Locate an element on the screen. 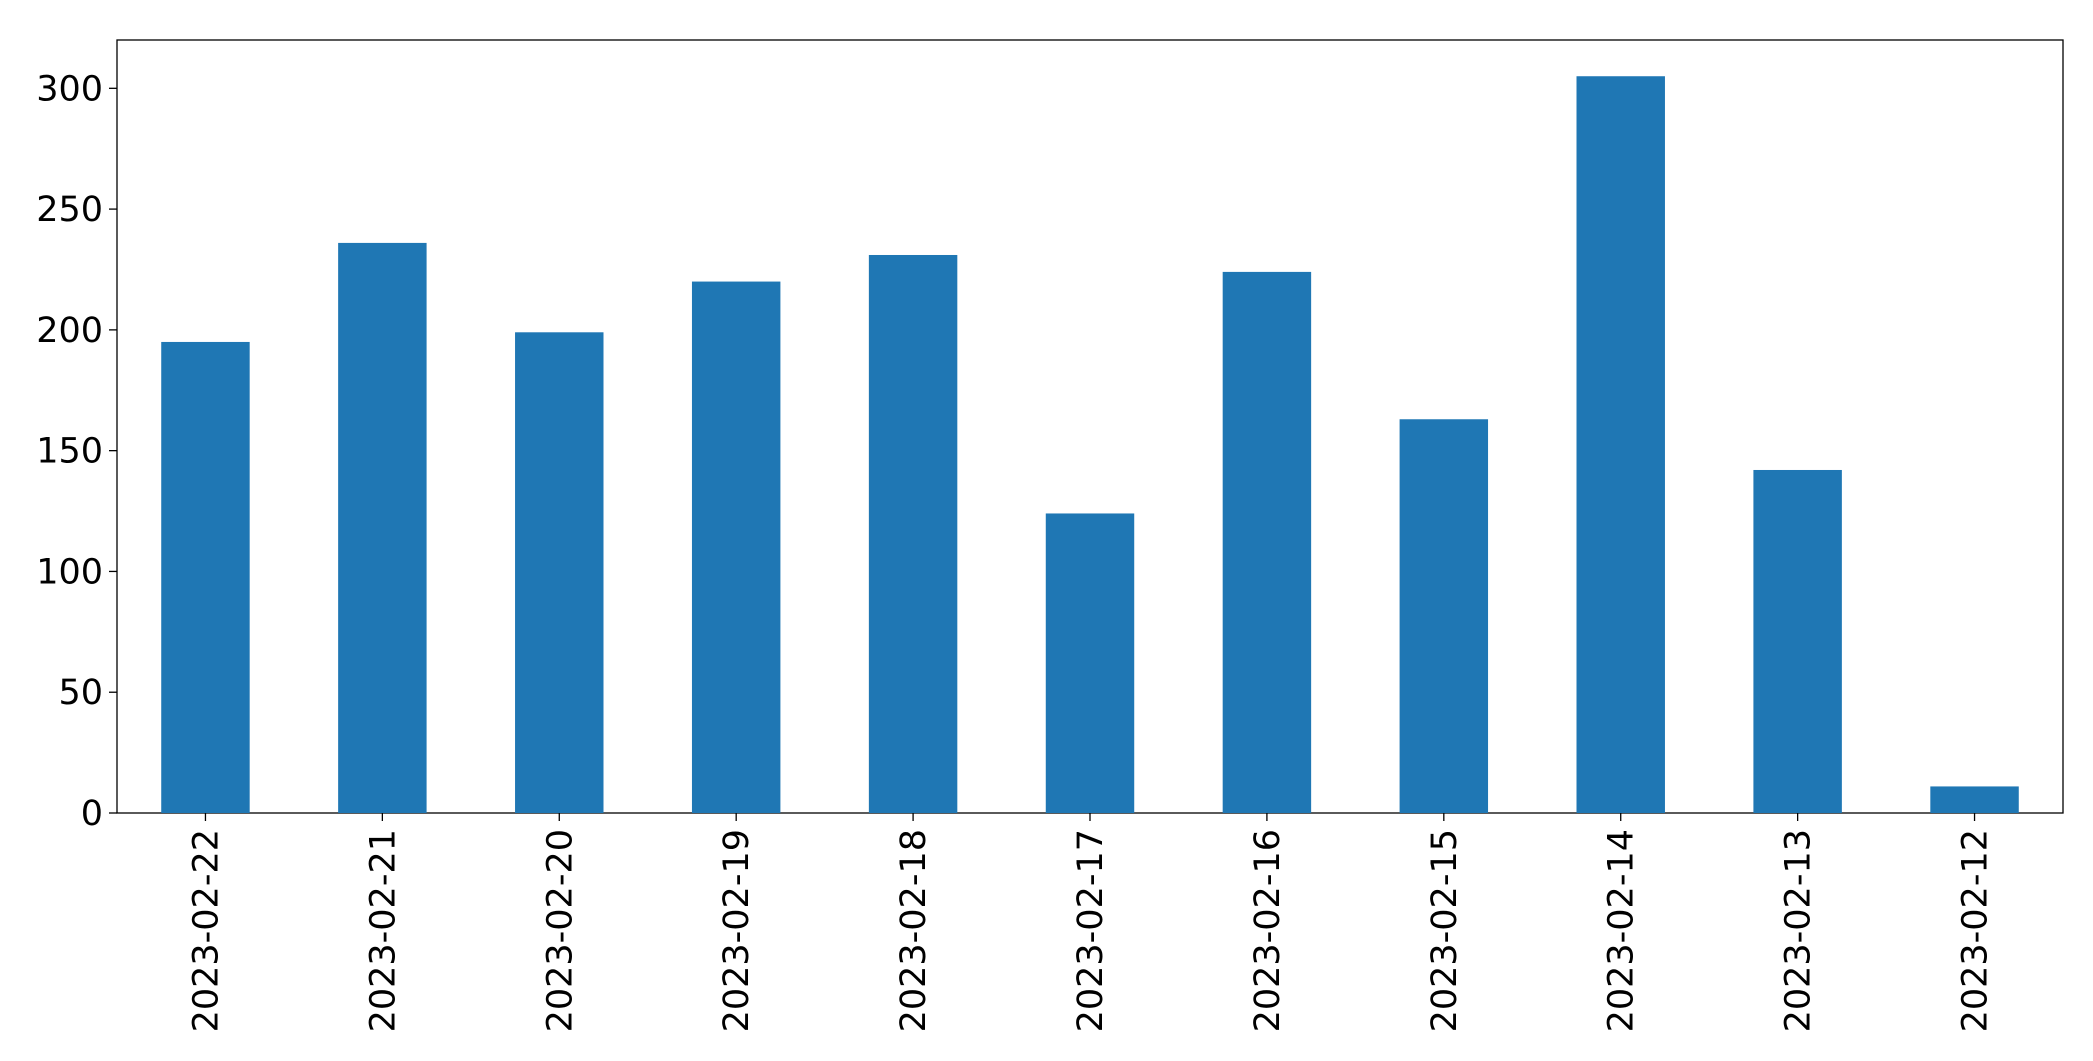 This screenshot has width=2093, height=1061. x-tick-label: 2023-02-16 is located at coordinates (1268, 930).